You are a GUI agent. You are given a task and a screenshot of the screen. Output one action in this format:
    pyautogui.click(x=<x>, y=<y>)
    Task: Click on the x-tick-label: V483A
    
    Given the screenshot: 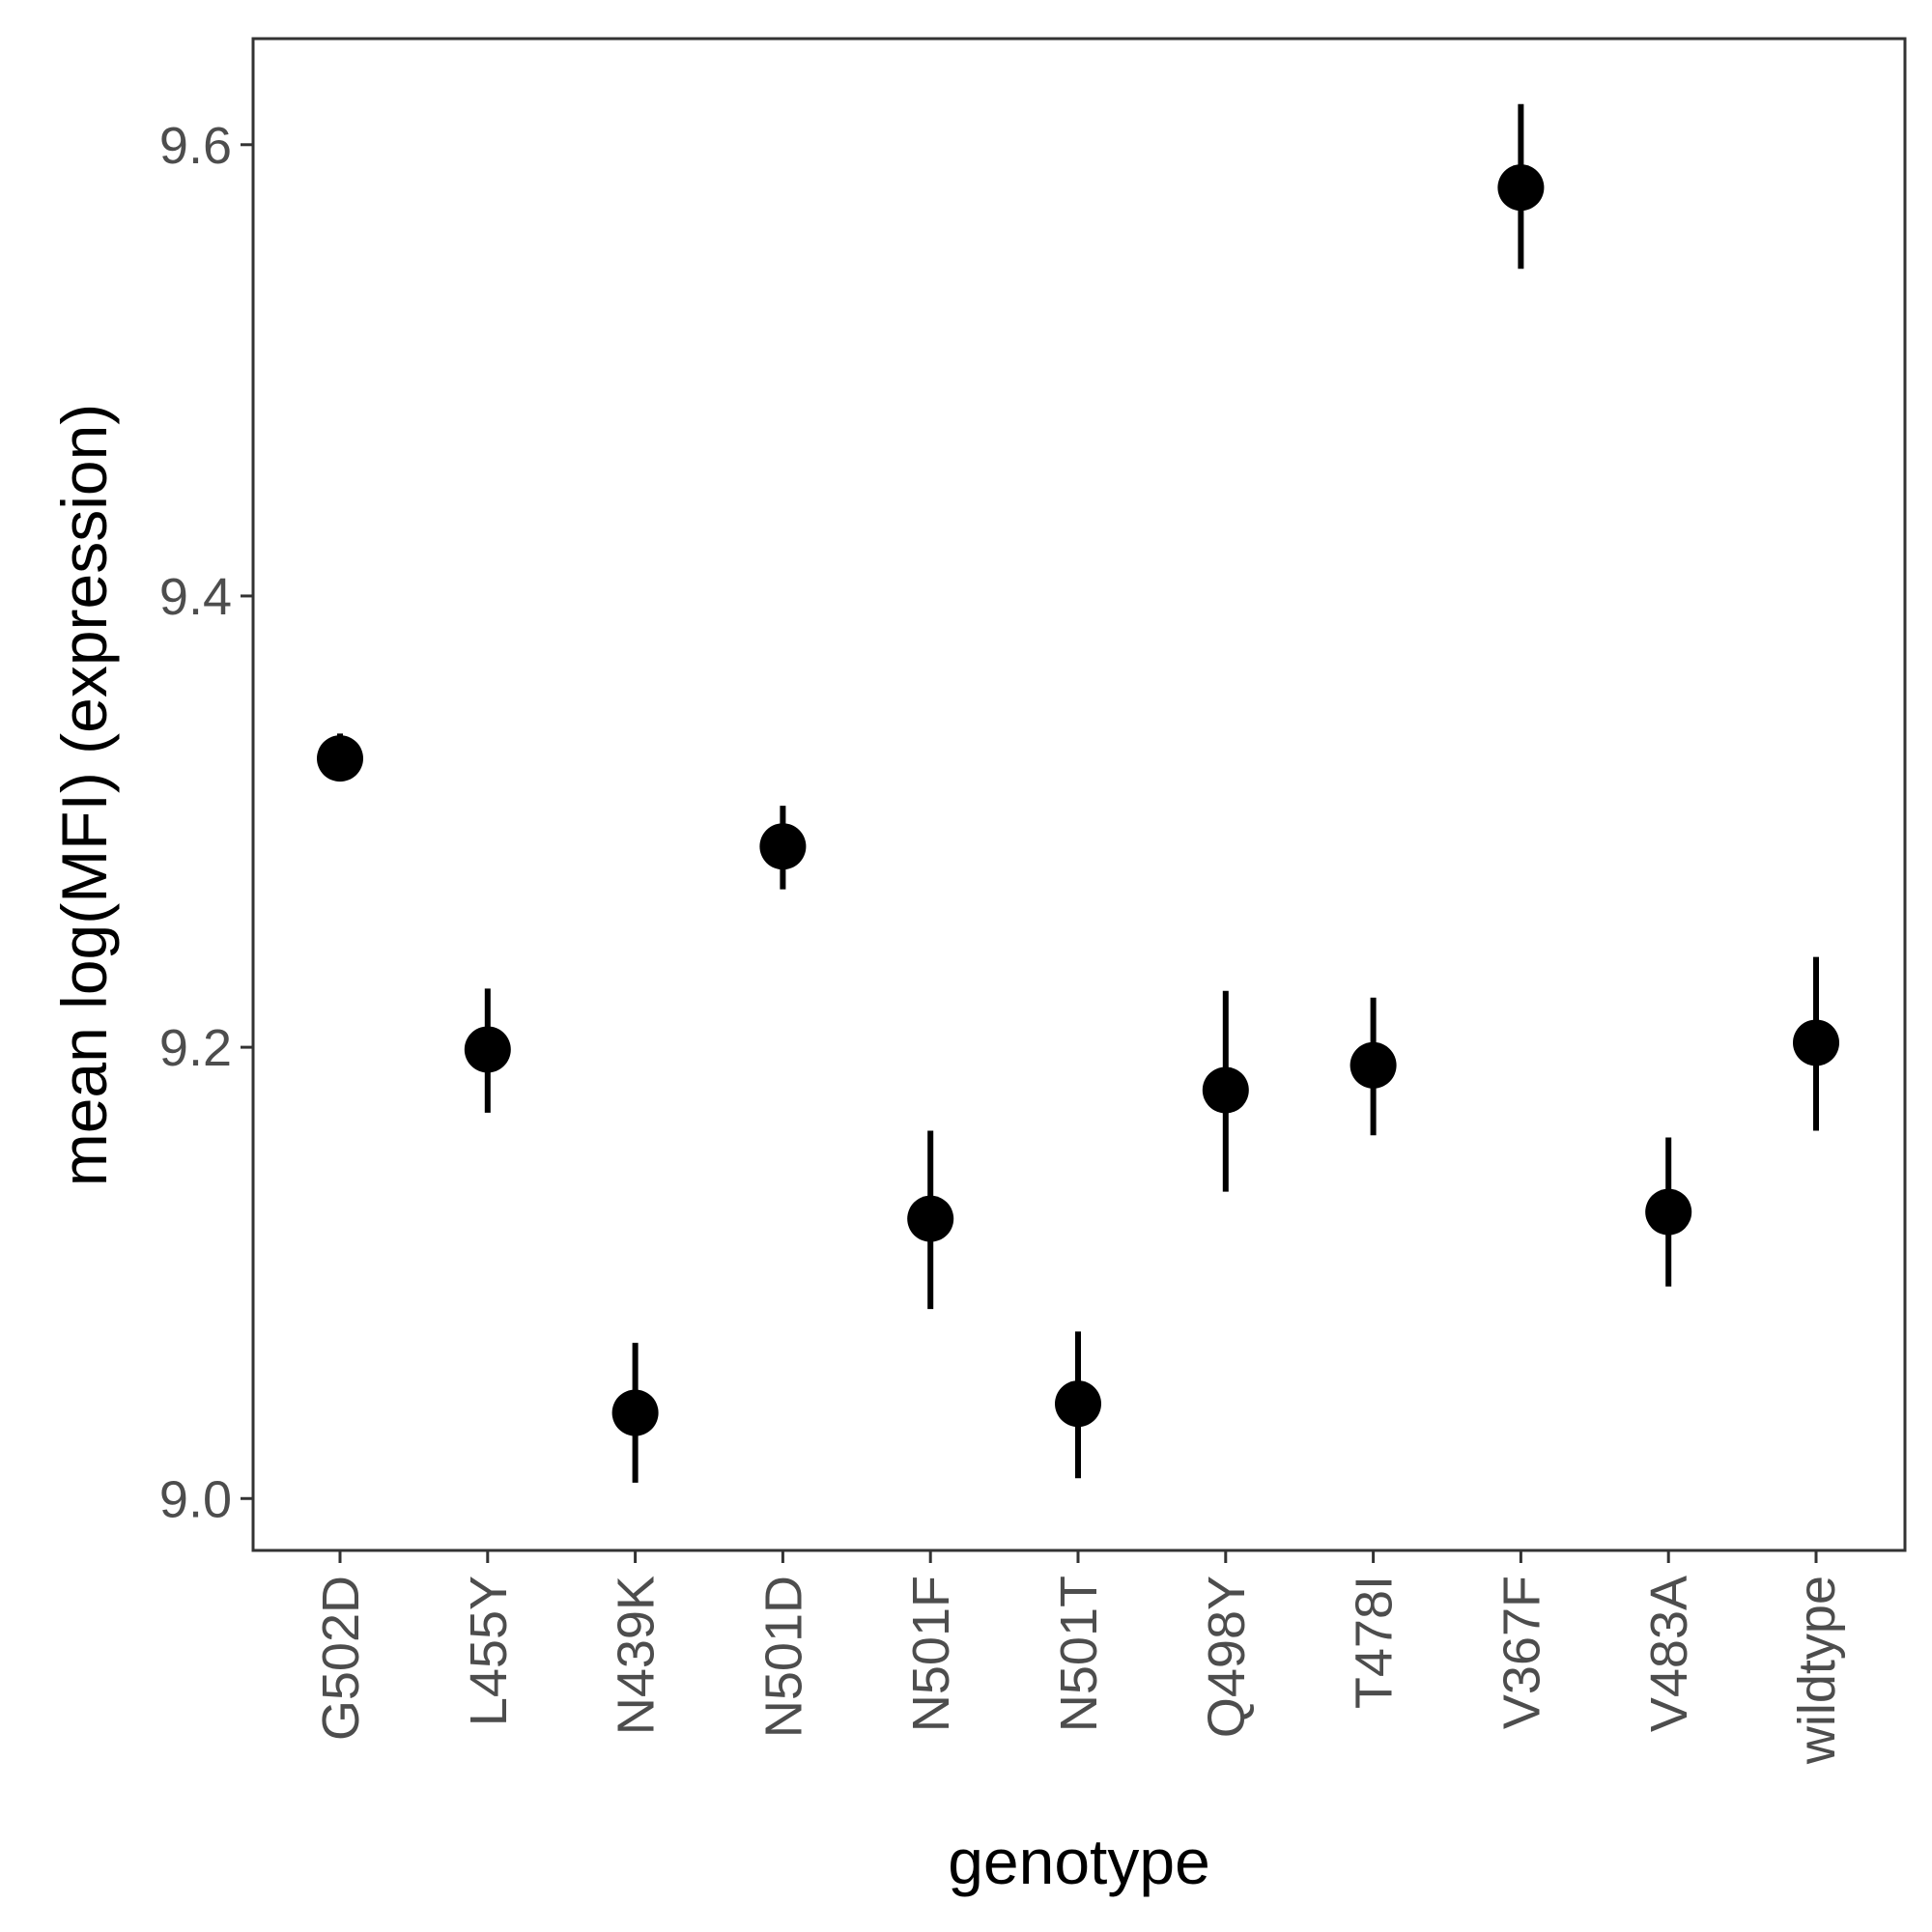 What is the action you would take?
    pyautogui.click(x=1669, y=1654)
    